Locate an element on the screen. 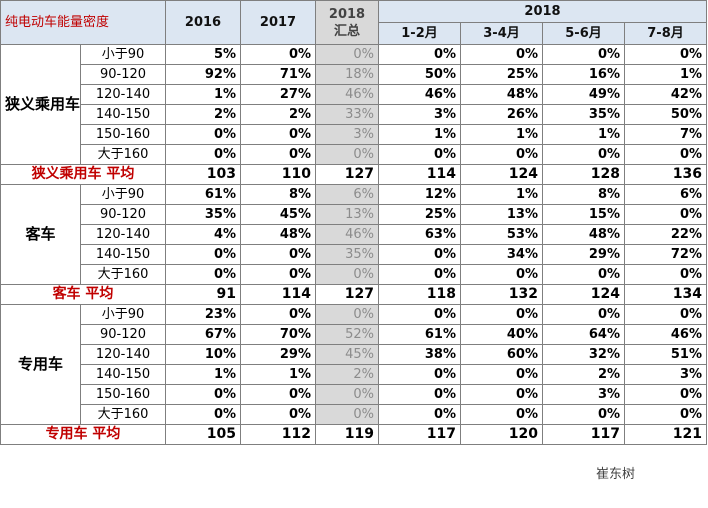 Image resolution: width=708 pixels, height=508 pixels. cell-value: 13% is located at coordinates (347, 214).